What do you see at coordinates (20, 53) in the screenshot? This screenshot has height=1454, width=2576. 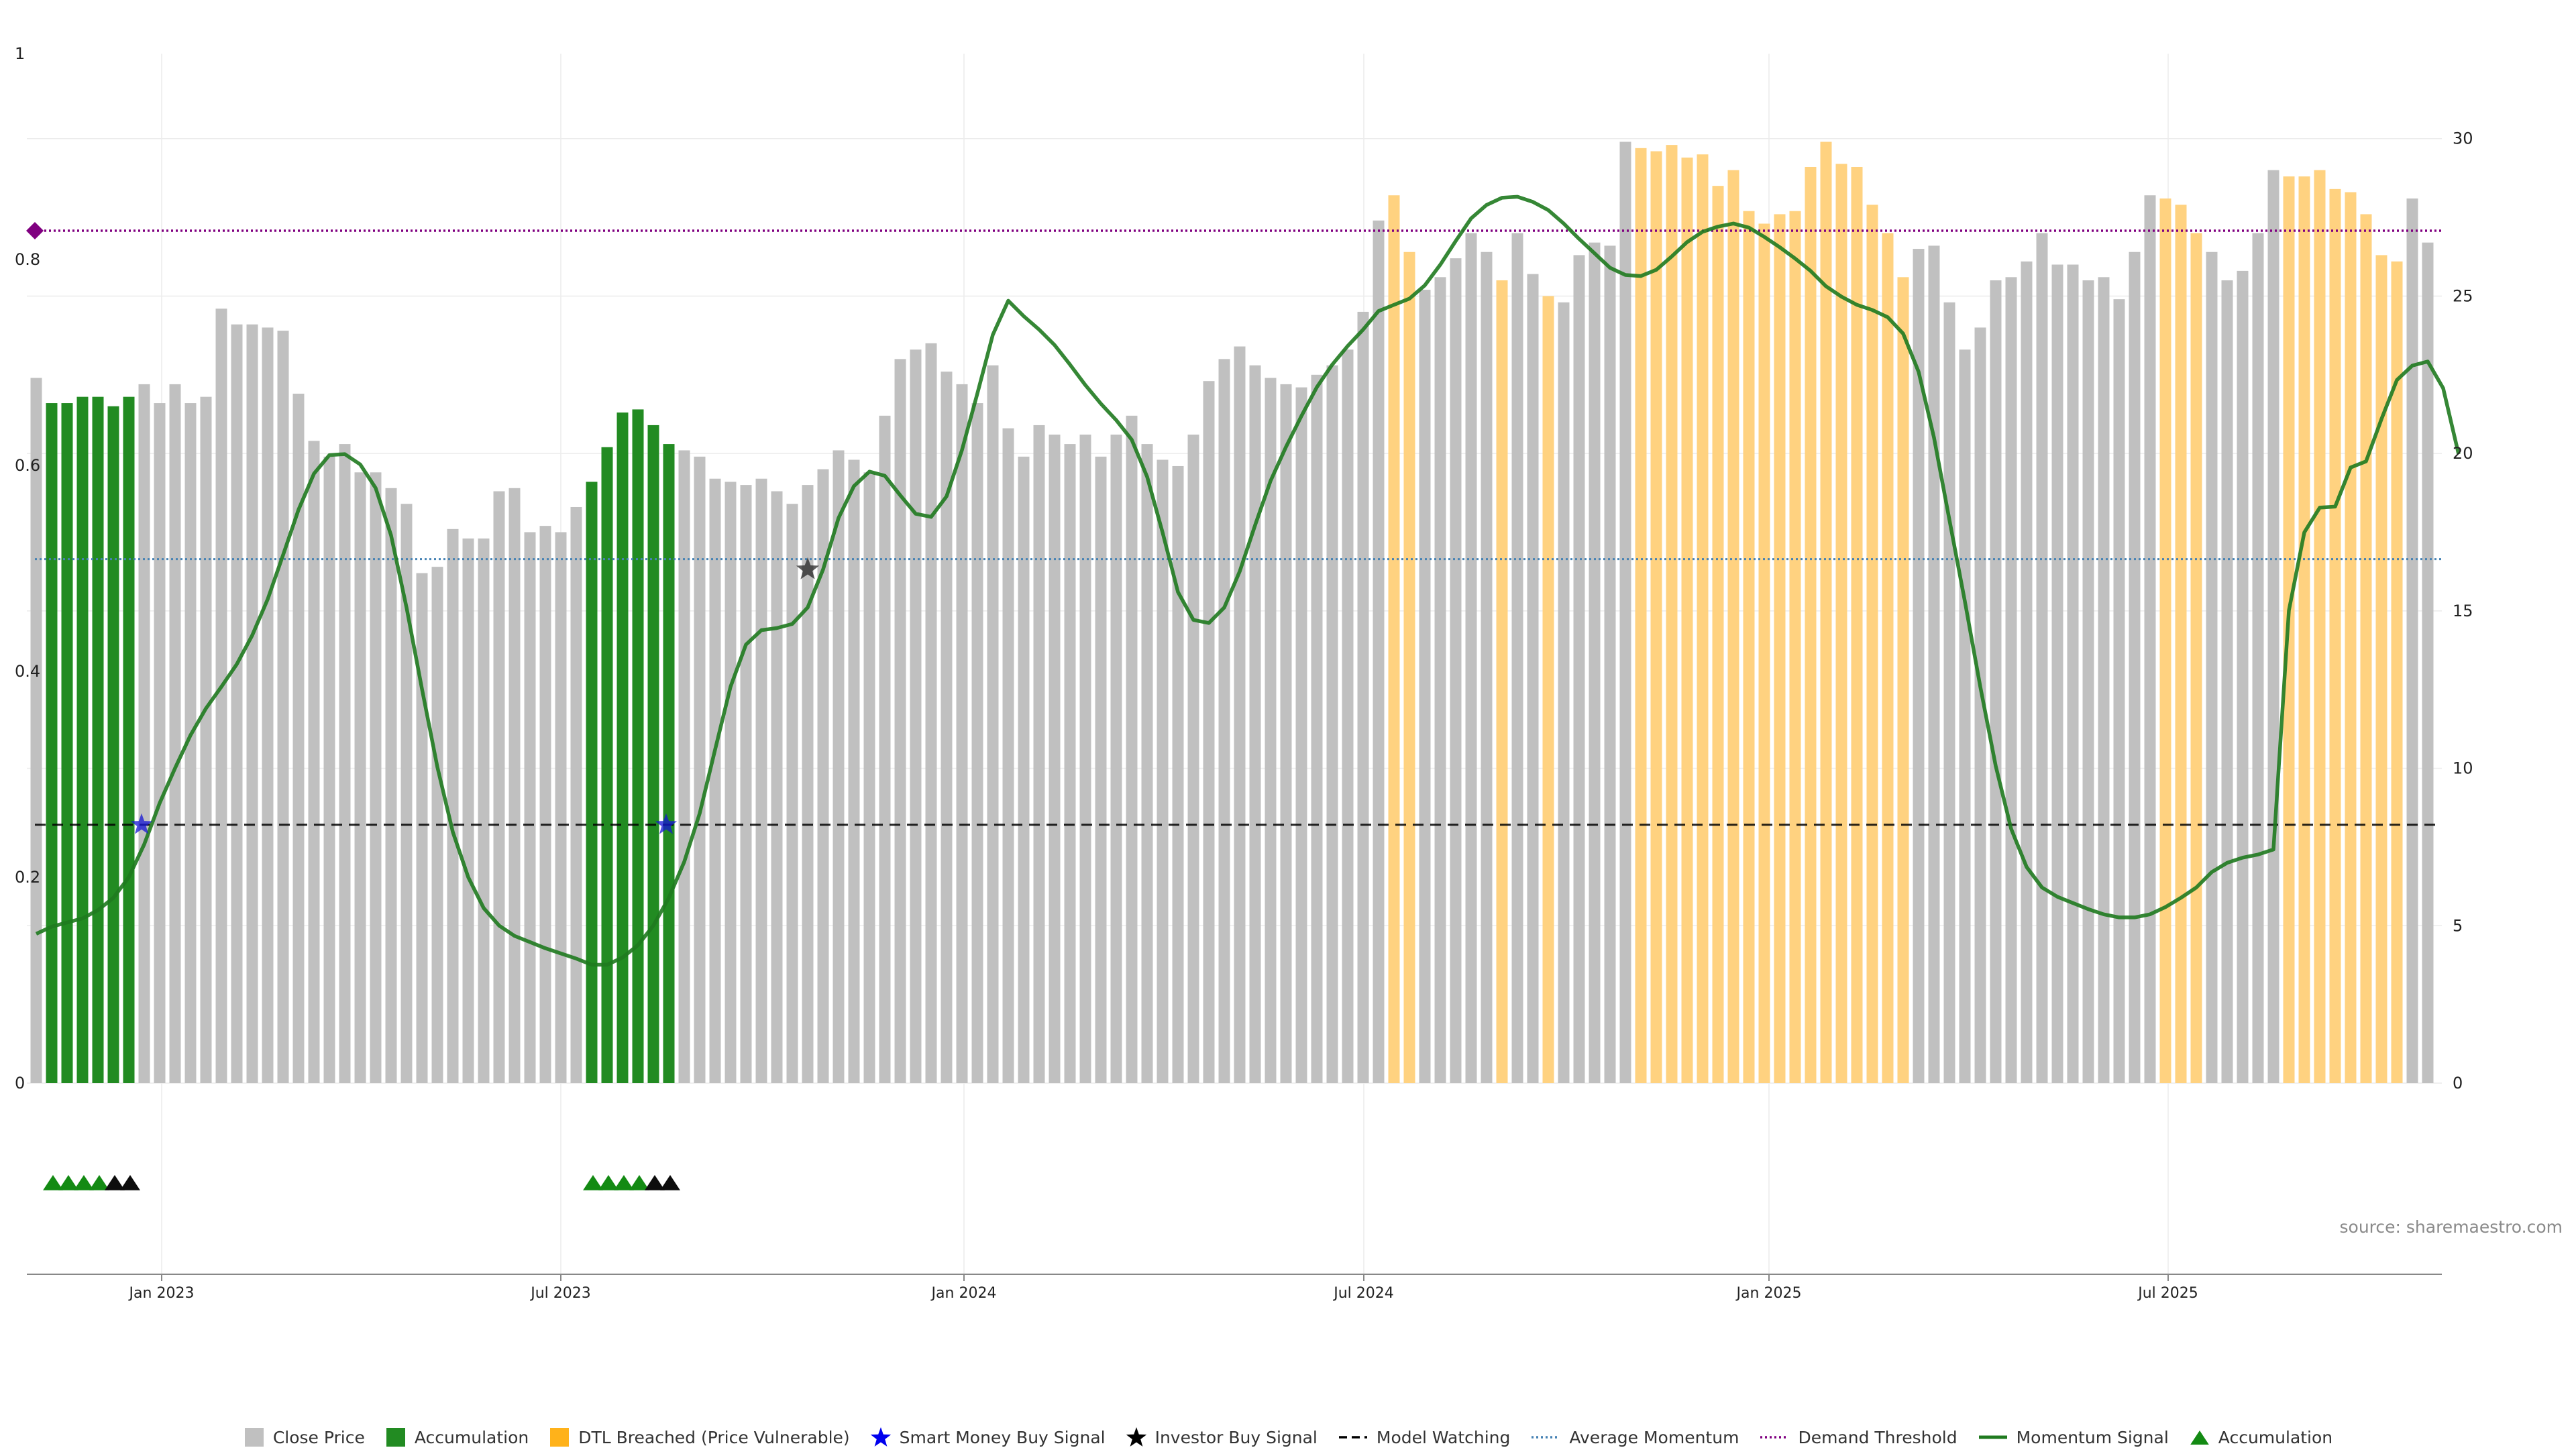 I see `left-tick-label: 1` at bounding box center [20, 53].